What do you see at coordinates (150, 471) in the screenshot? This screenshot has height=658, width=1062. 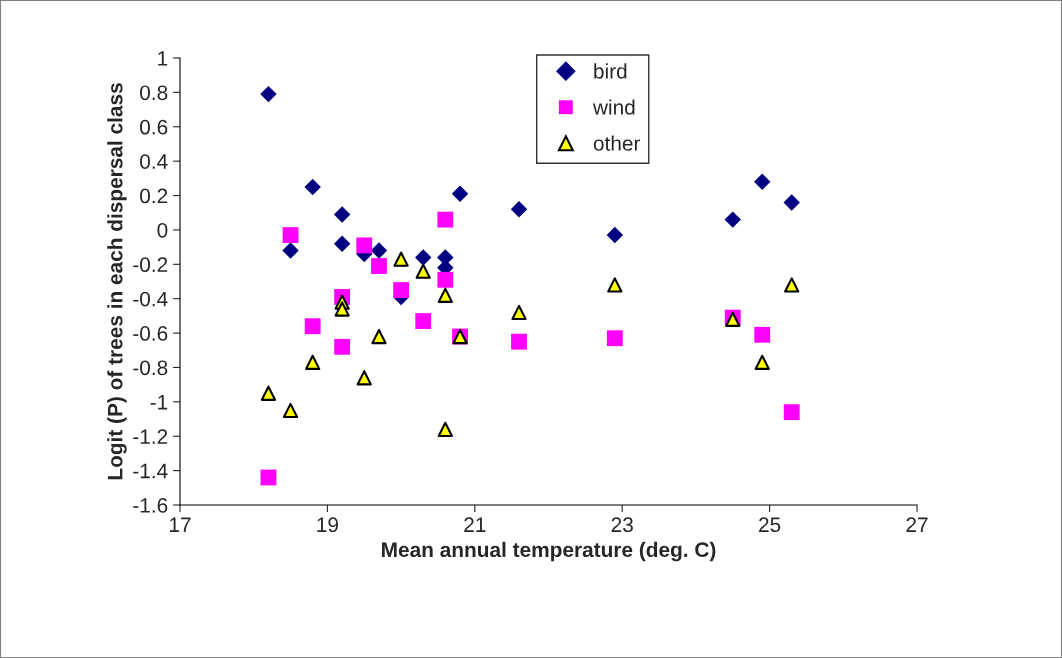 I see `y-tick-label: -1.4` at bounding box center [150, 471].